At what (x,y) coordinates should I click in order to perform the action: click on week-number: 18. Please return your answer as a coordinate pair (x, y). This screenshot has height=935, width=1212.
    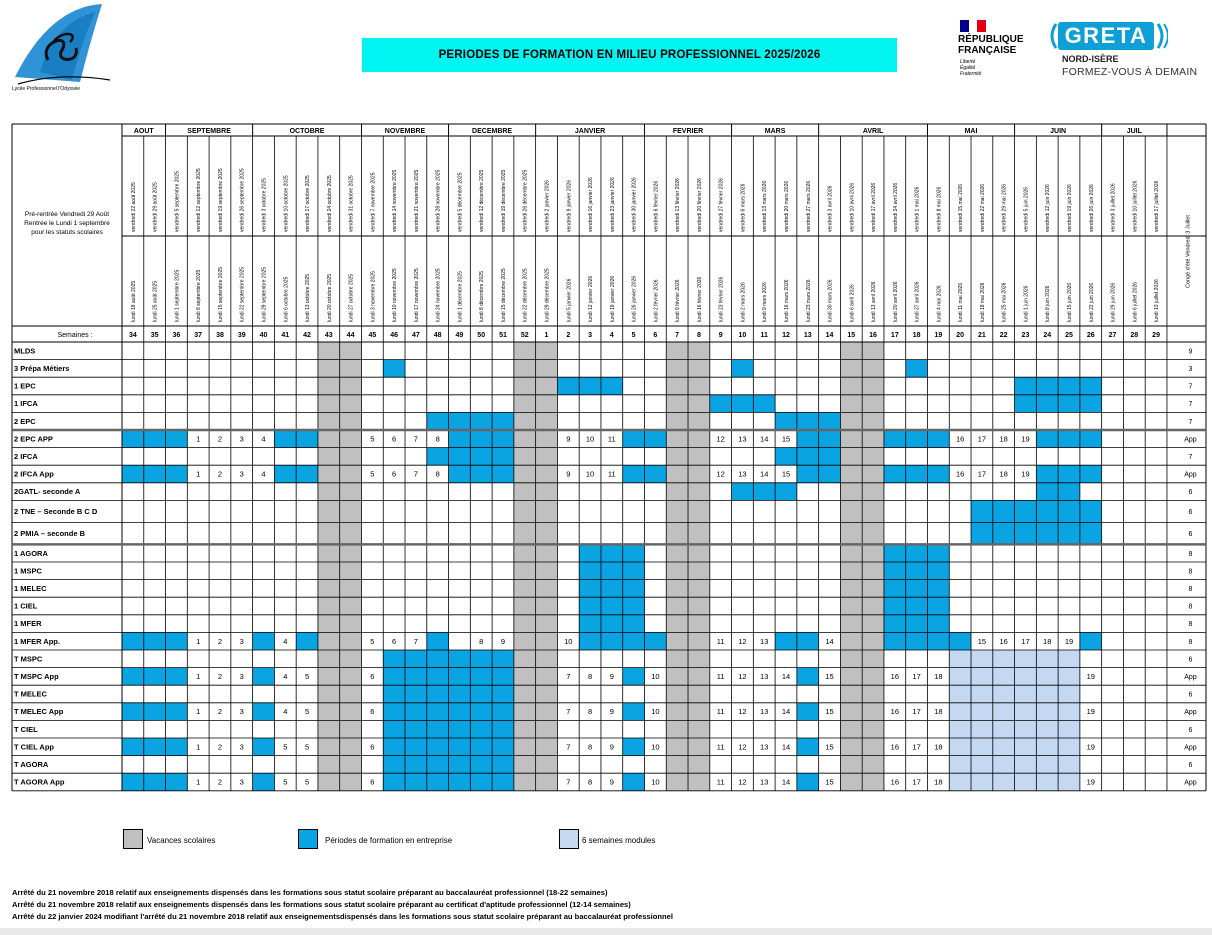
    Looking at the image, I should click on (938, 782).